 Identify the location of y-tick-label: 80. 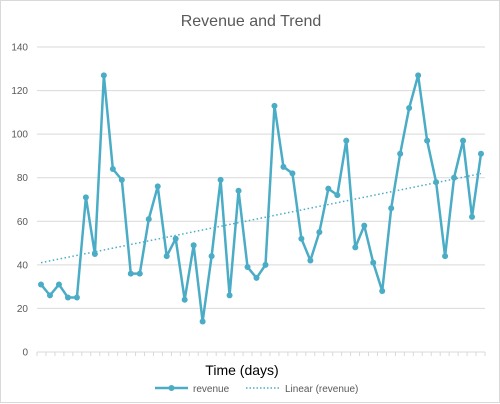
(23, 178).